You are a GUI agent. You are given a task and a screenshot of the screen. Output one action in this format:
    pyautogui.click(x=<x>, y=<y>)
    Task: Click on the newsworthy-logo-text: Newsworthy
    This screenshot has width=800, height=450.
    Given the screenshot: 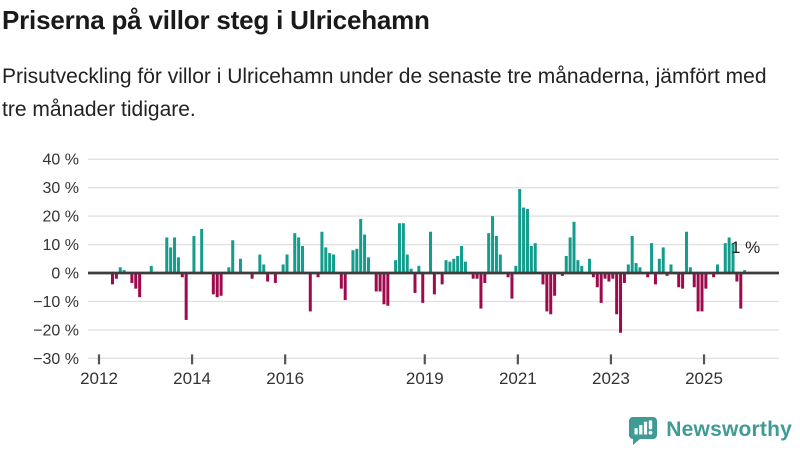 What is the action you would take?
    pyautogui.click(x=729, y=429)
    